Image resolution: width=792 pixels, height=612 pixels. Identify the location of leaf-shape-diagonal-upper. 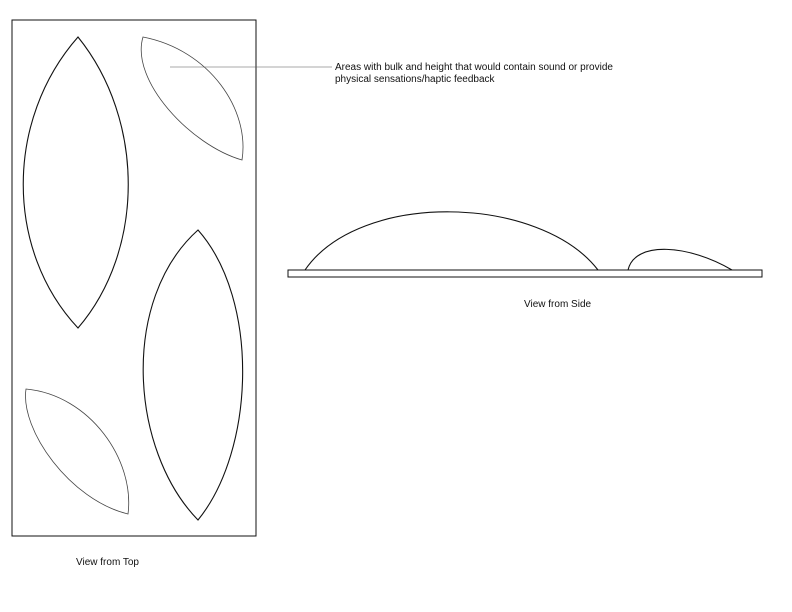
(192, 98).